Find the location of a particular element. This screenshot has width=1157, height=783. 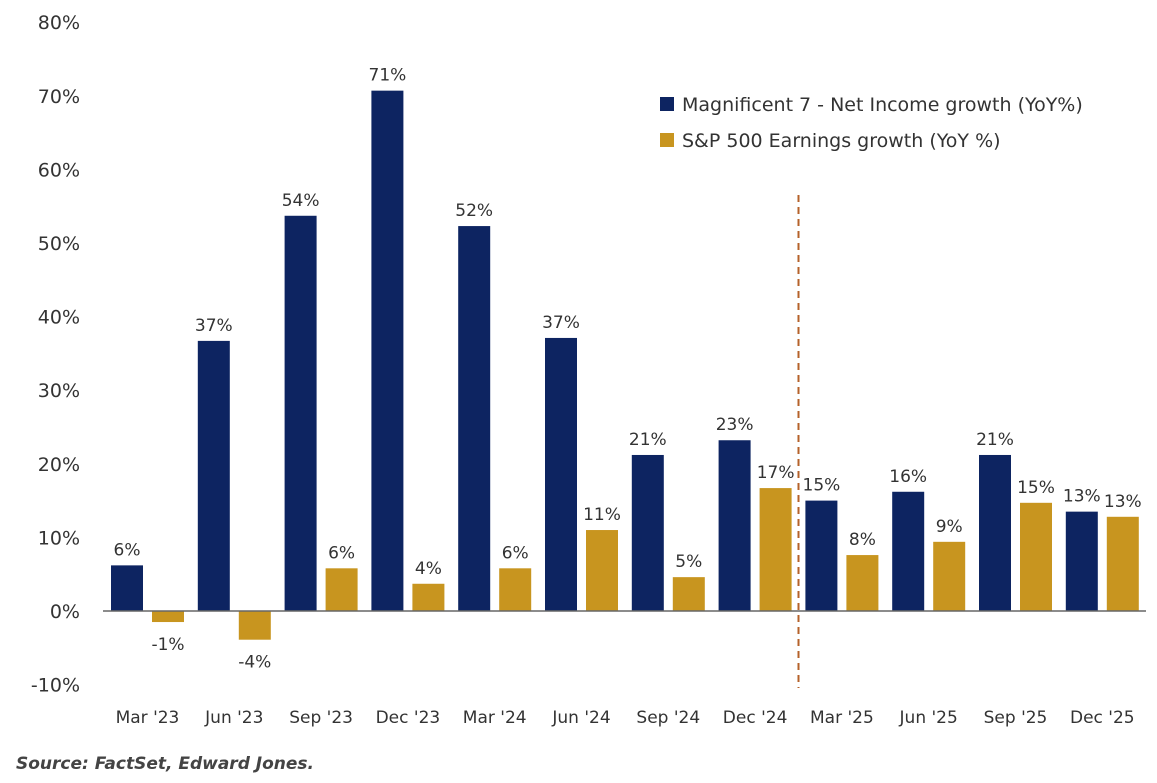

x-tick-label: Mar '24 is located at coordinates (495, 718).